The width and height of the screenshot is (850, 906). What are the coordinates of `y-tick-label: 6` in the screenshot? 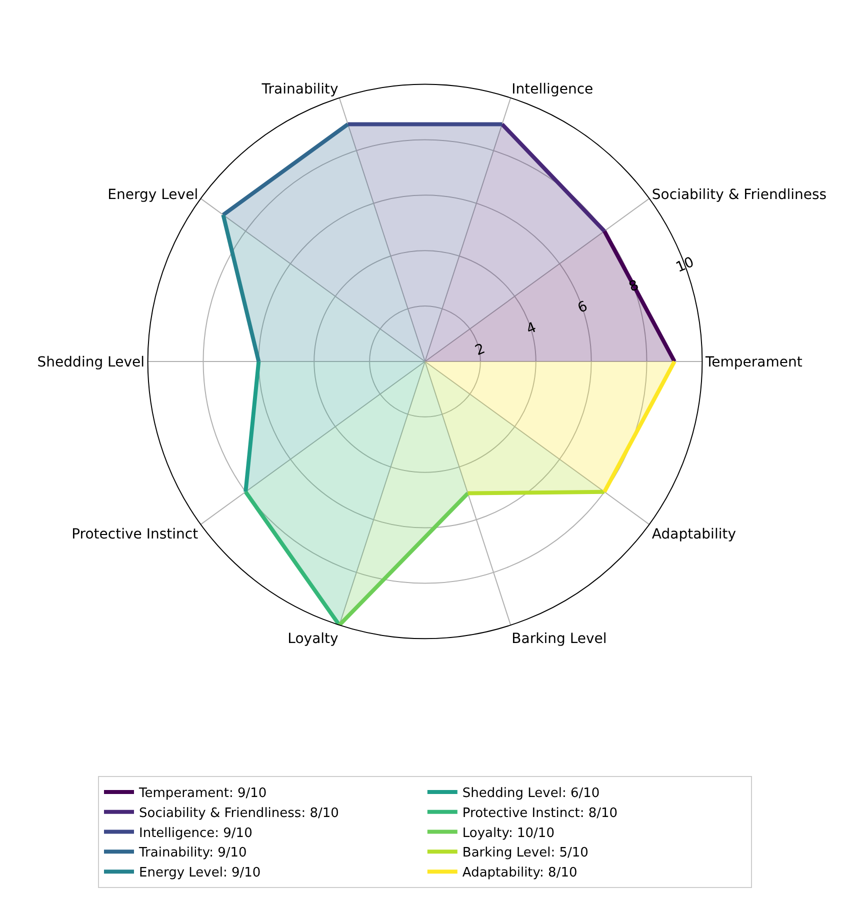 It's located at (582, 307).